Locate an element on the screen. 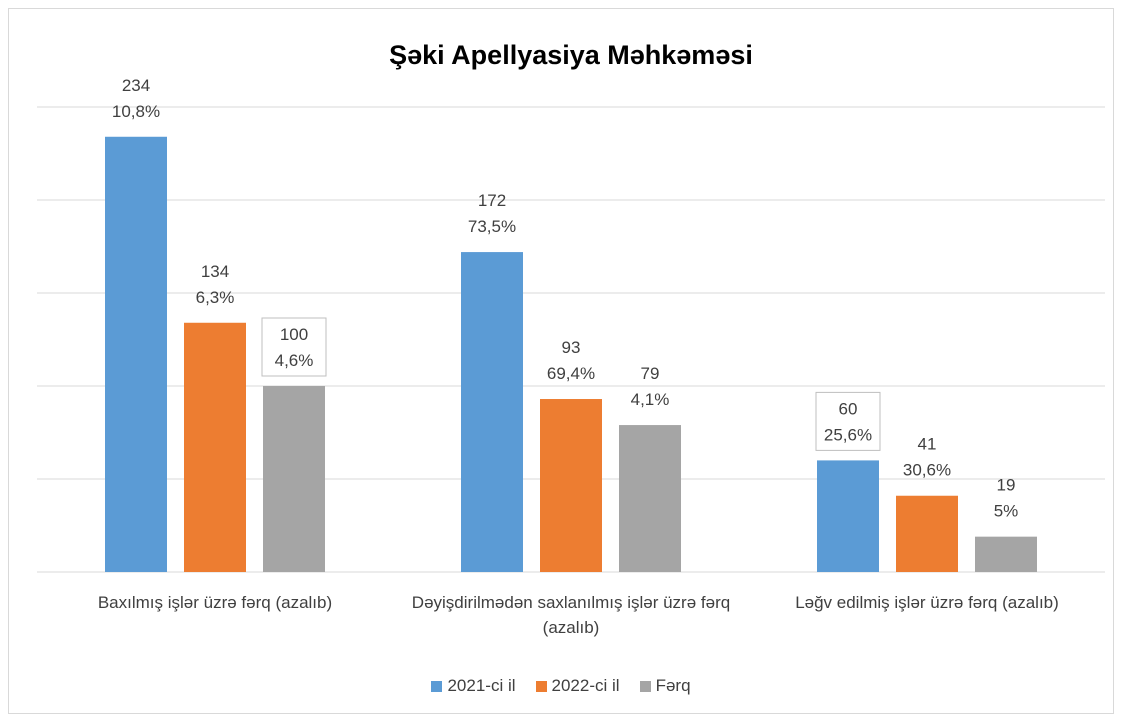 This screenshot has height=716, width=1122. data-label: 93 is located at coordinates (571, 347).